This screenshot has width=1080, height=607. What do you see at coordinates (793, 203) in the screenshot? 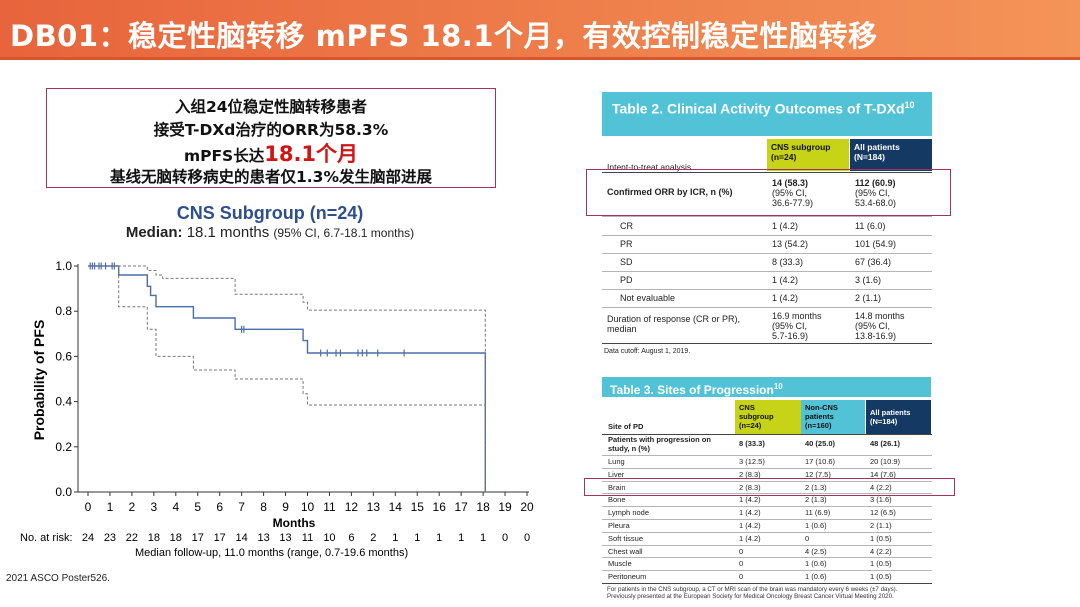
I see `table2-cell-cns: 36.6-77.9)` at bounding box center [793, 203].